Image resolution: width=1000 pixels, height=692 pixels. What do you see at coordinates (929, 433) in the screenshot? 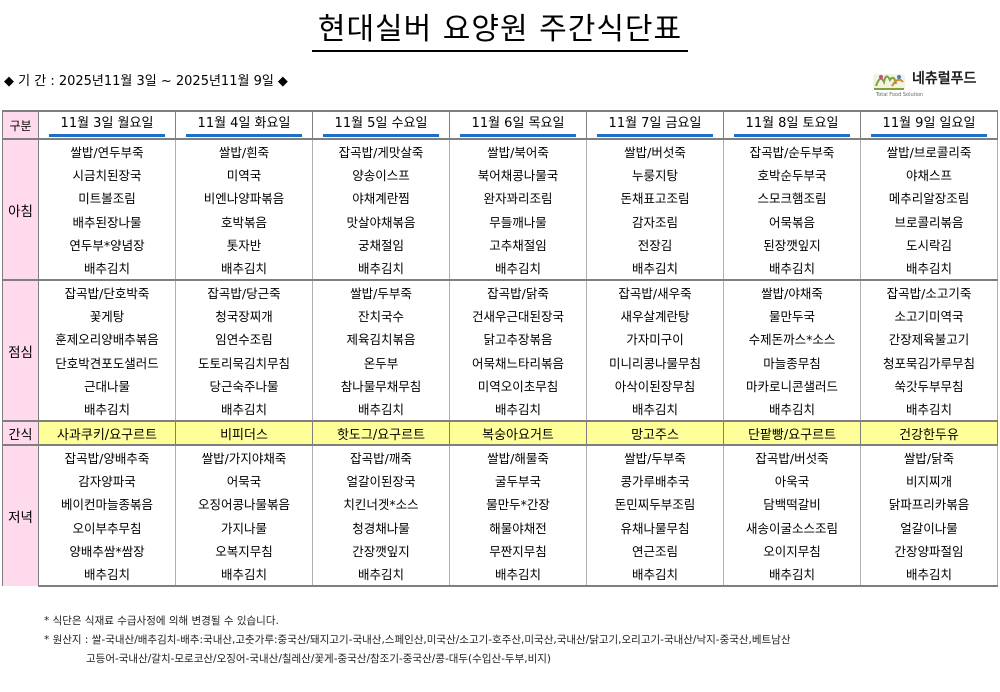
I see `snack-cell: 건강한두유` at bounding box center [929, 433].